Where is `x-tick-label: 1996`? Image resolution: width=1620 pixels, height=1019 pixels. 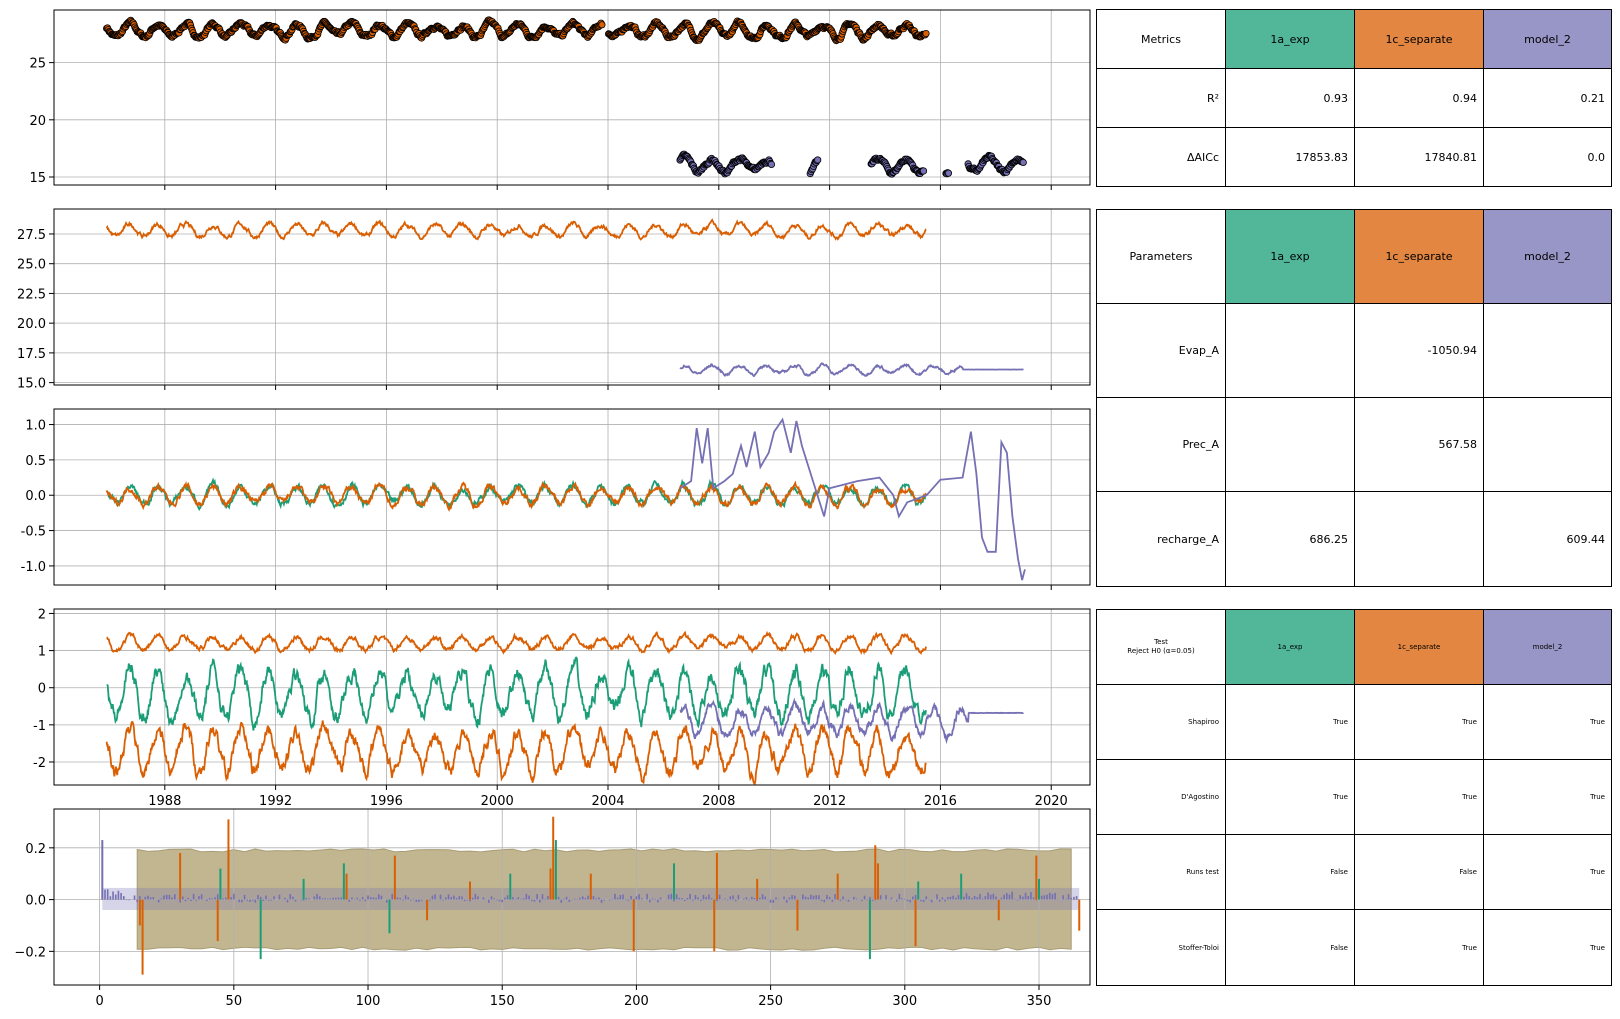 x-tick-label: 1996 is located at coordinates (386, 801).